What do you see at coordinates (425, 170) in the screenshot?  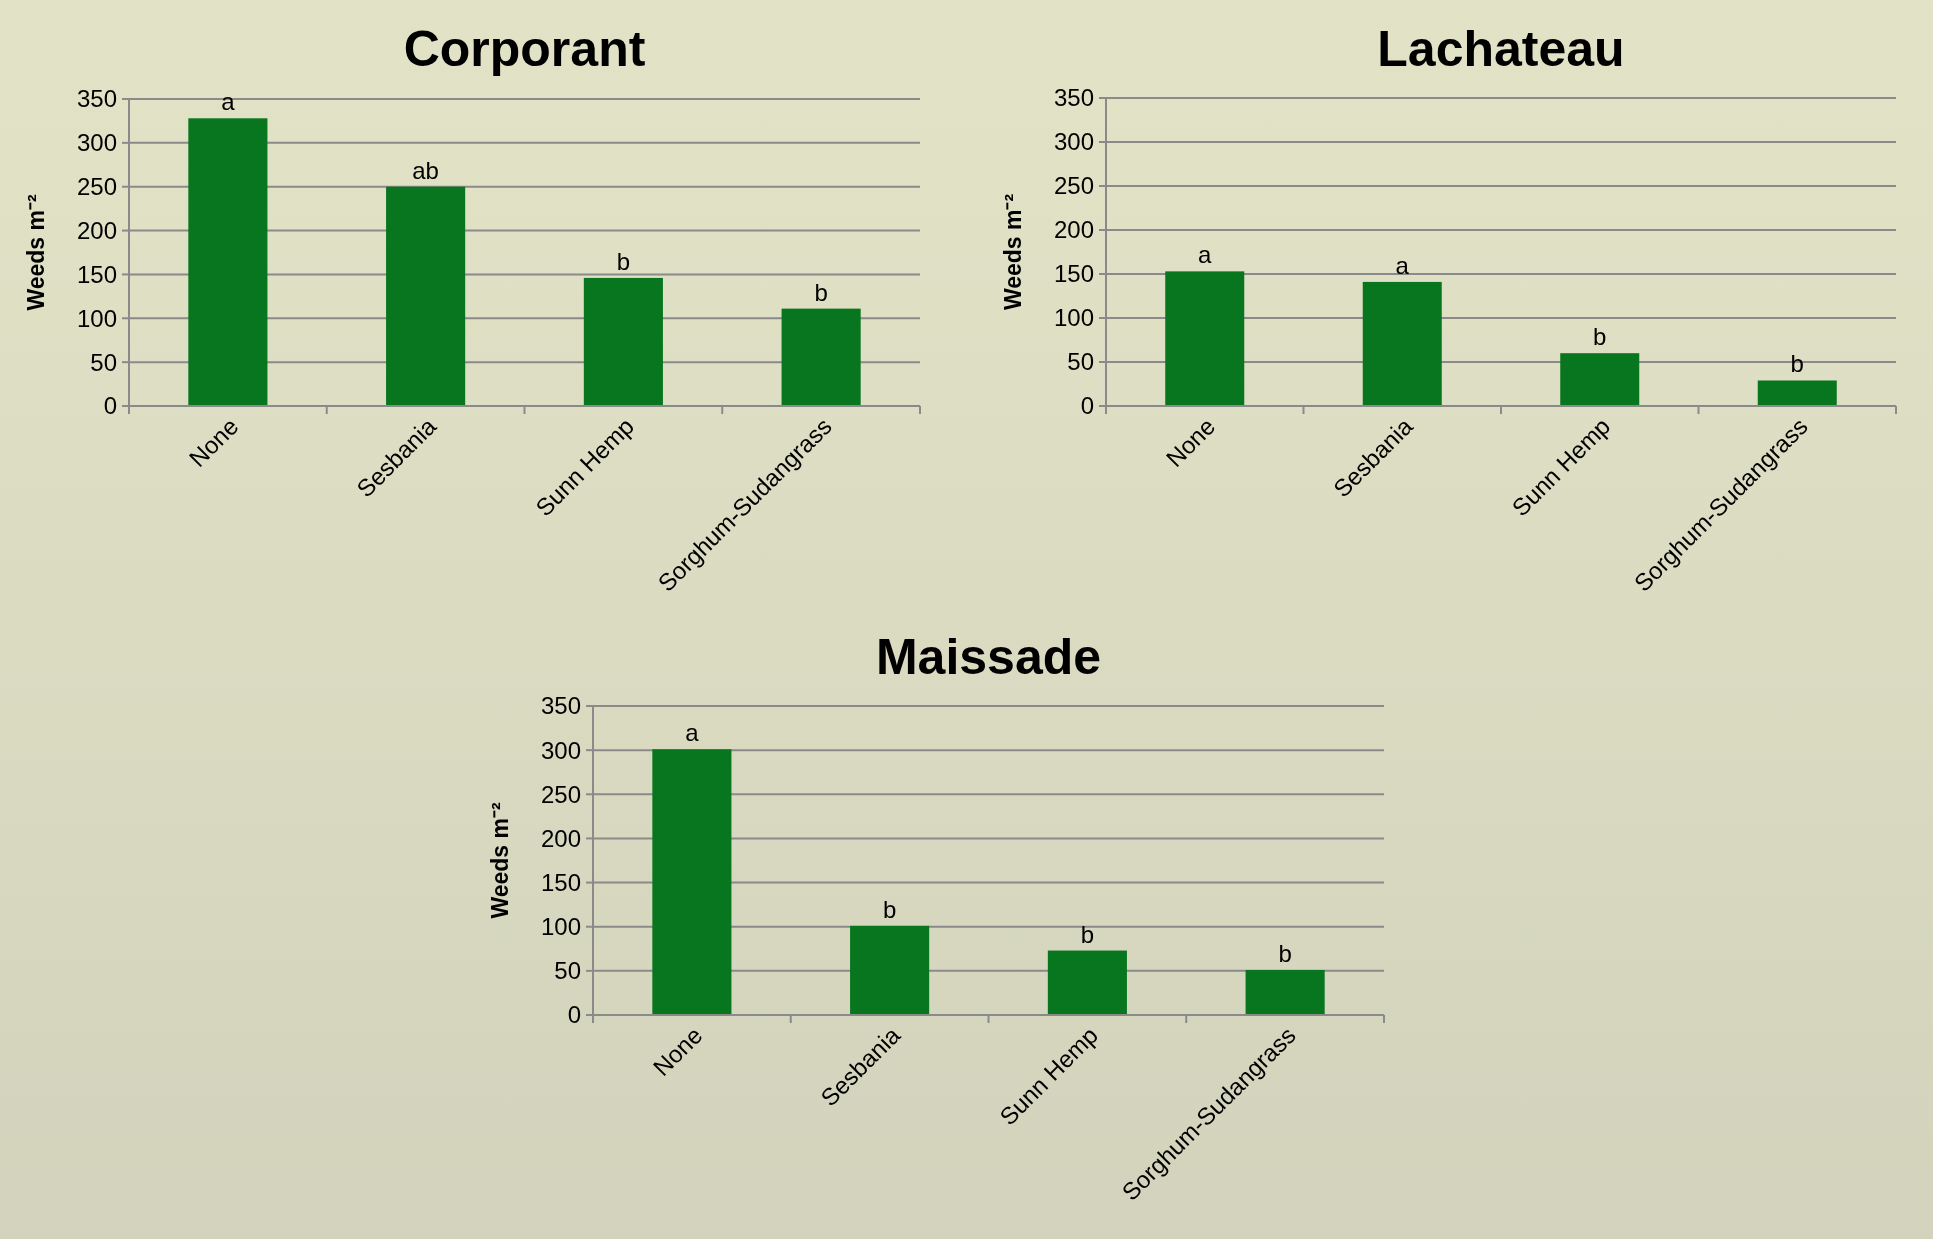 I see `annotation: ab` at bounding box center [425, 170].